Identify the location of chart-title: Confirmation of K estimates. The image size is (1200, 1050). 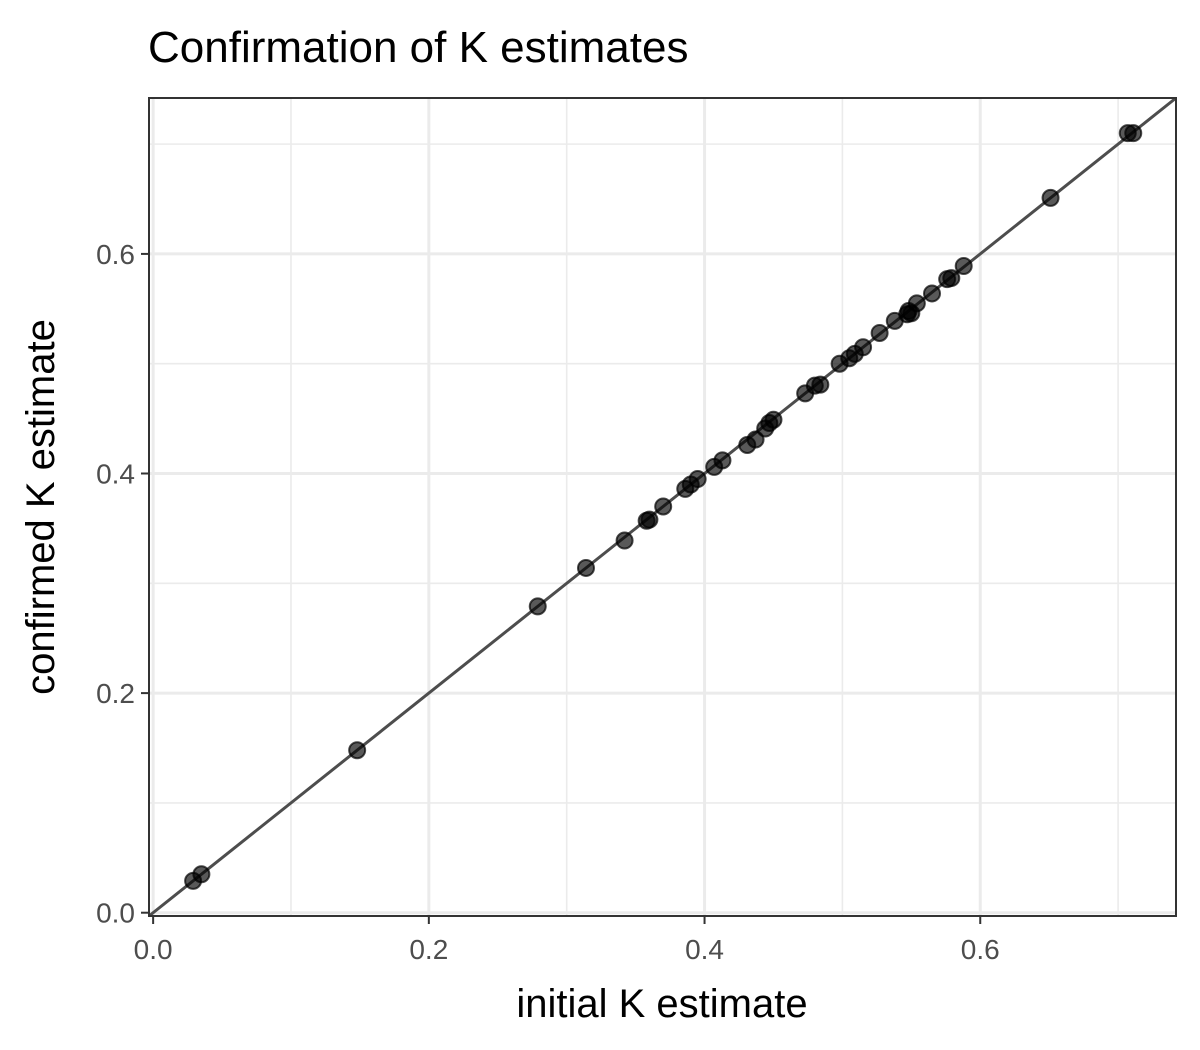
(418, 47).